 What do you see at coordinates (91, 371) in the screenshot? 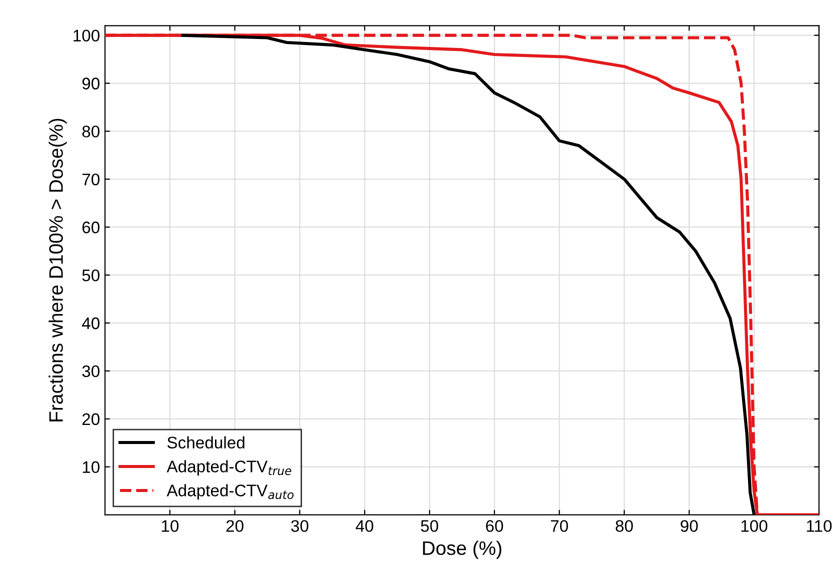
I see `y-tick-label: 30` at bounding box center [91, 371].